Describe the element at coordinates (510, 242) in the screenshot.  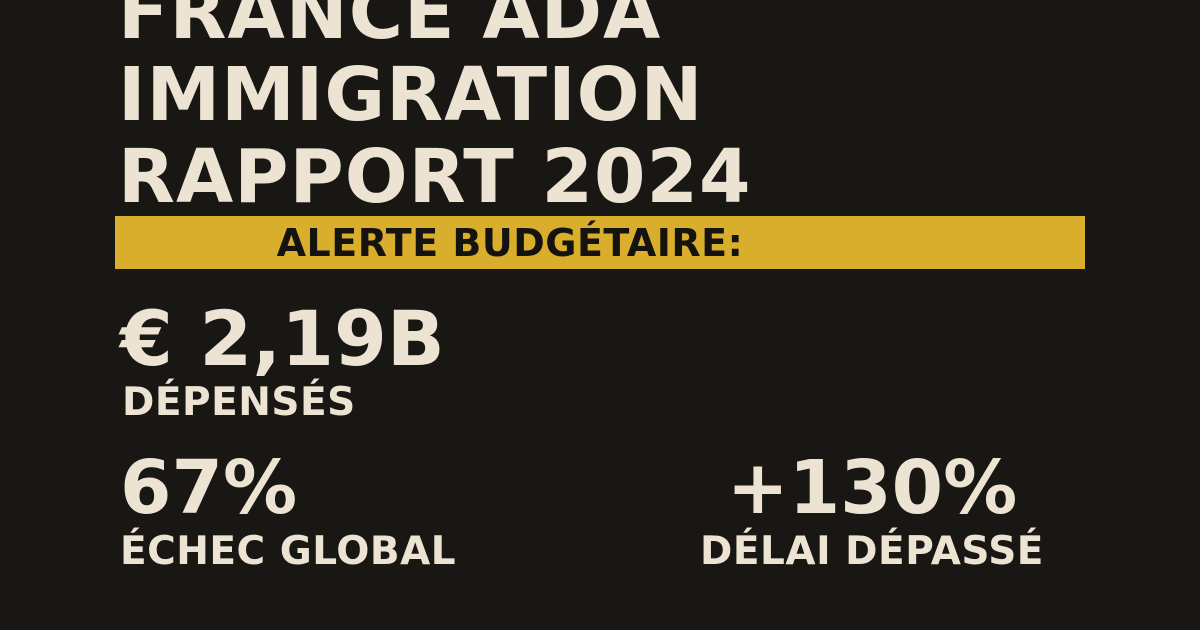
I see `budget-alert-label: ALERTE BUDGÉTAIRE:` at that location.